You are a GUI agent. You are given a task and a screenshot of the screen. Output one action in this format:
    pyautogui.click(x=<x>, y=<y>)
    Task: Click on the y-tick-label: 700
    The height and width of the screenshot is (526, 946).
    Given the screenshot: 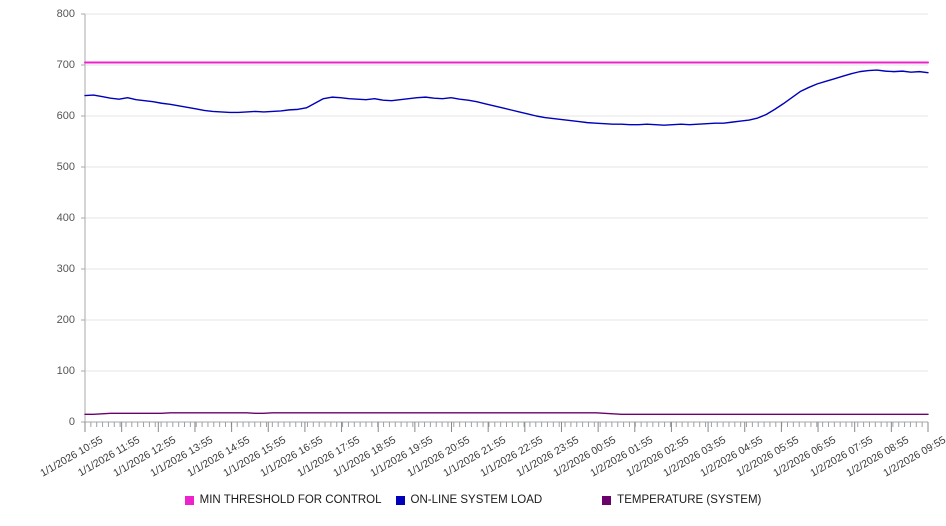 What is the action you would take?
    pyautogui.click(x=65, y=65)
    